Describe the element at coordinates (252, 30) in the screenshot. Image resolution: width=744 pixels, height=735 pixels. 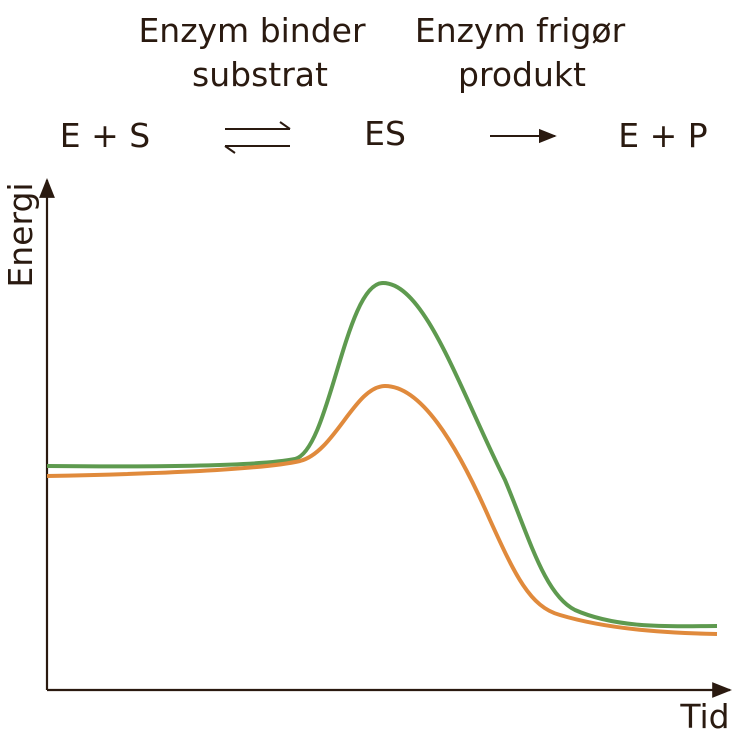
I see `step-label: Enzym binder` at that location.